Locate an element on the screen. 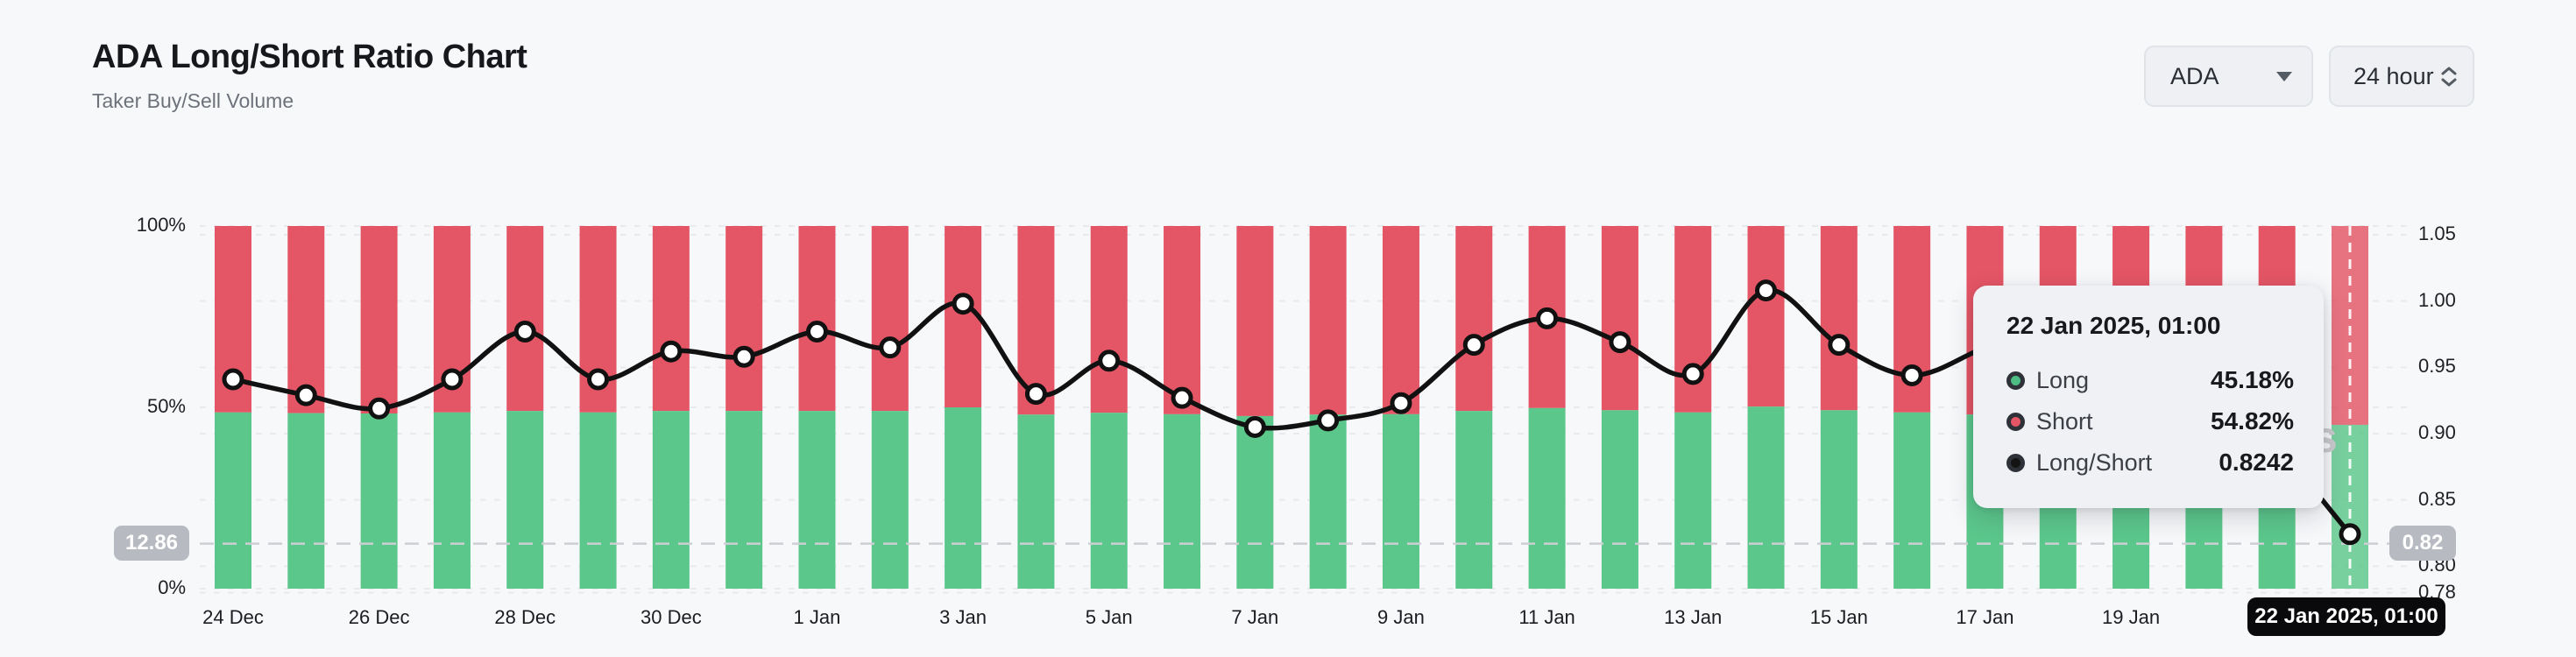  x-axis-tick: 13 Jan is located at coordinates (1693, 617).